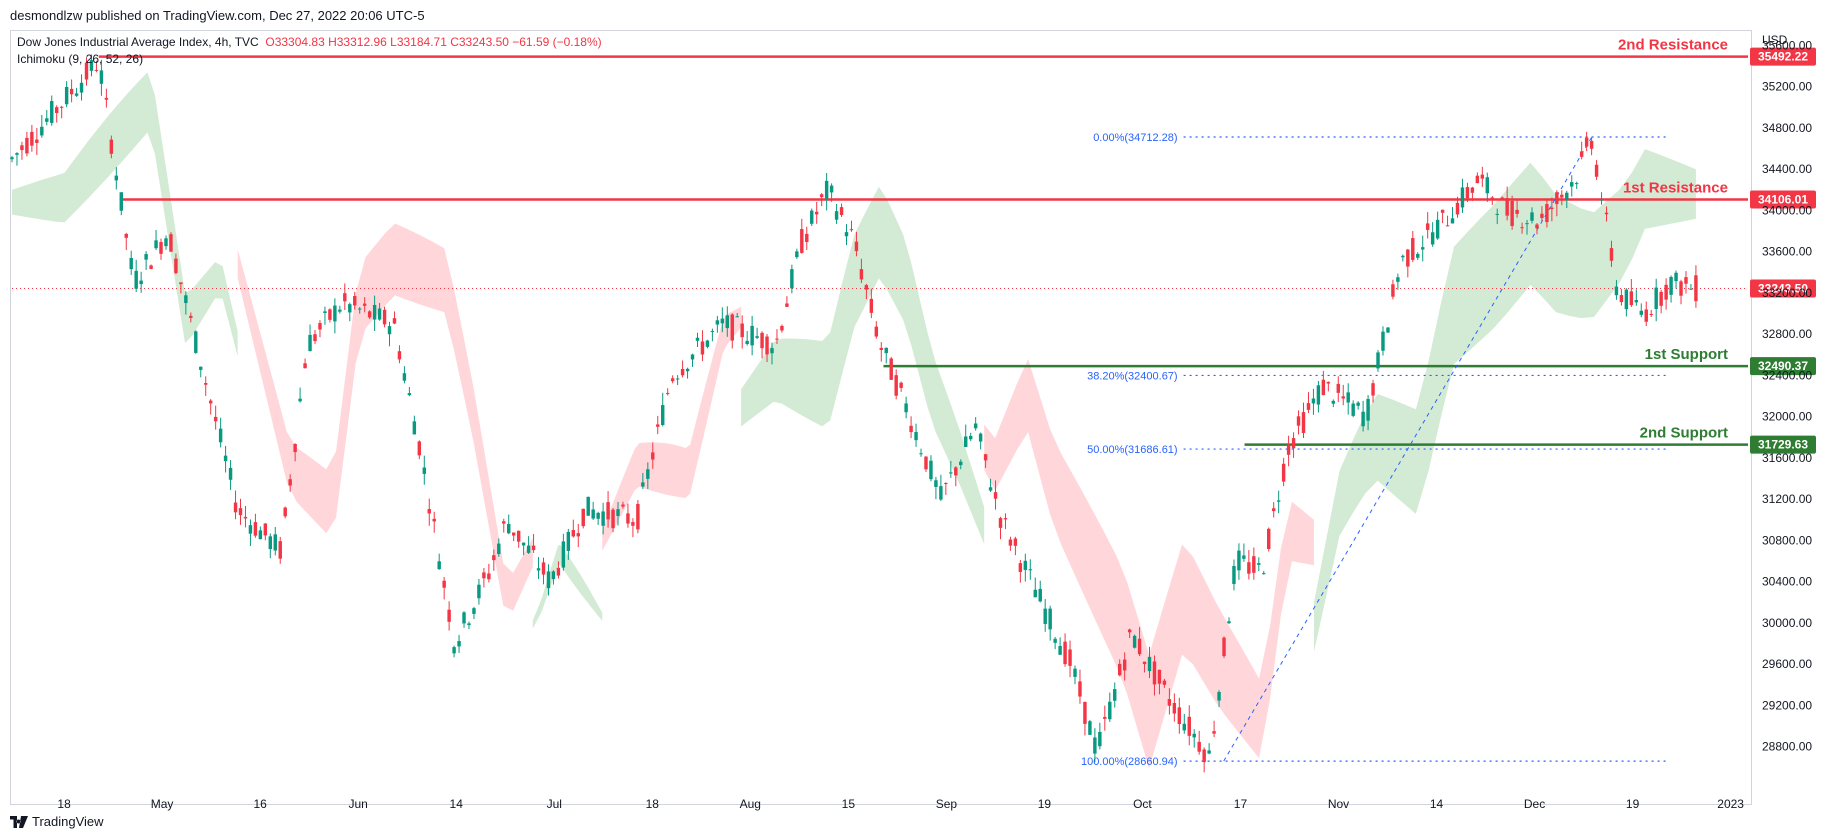 Image resolution: width=1832 pixels, height=840 pixels. I want to click on y-tick-label: 30000.00, so click(1787, 623).